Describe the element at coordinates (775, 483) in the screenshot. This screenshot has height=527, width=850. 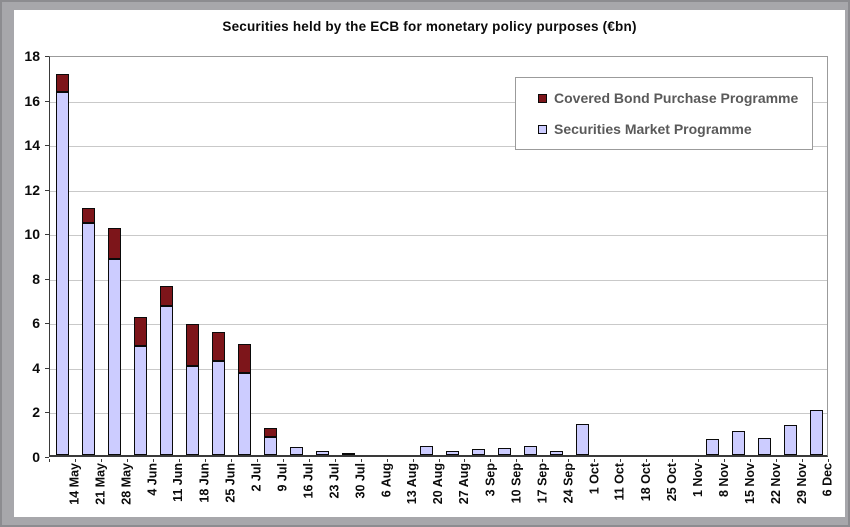
I see `x-axis-label: 22 Nov` at that location.